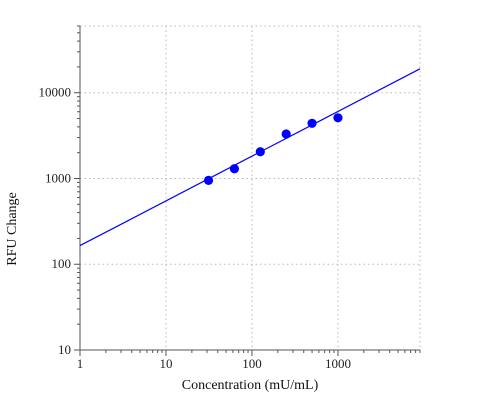 The width and height of the screenshot is (500, 400). What do you see at coordinates (338, 363) in the screenshot?
I see `x-tick-label: 1000` at bounding box center [338, 363].